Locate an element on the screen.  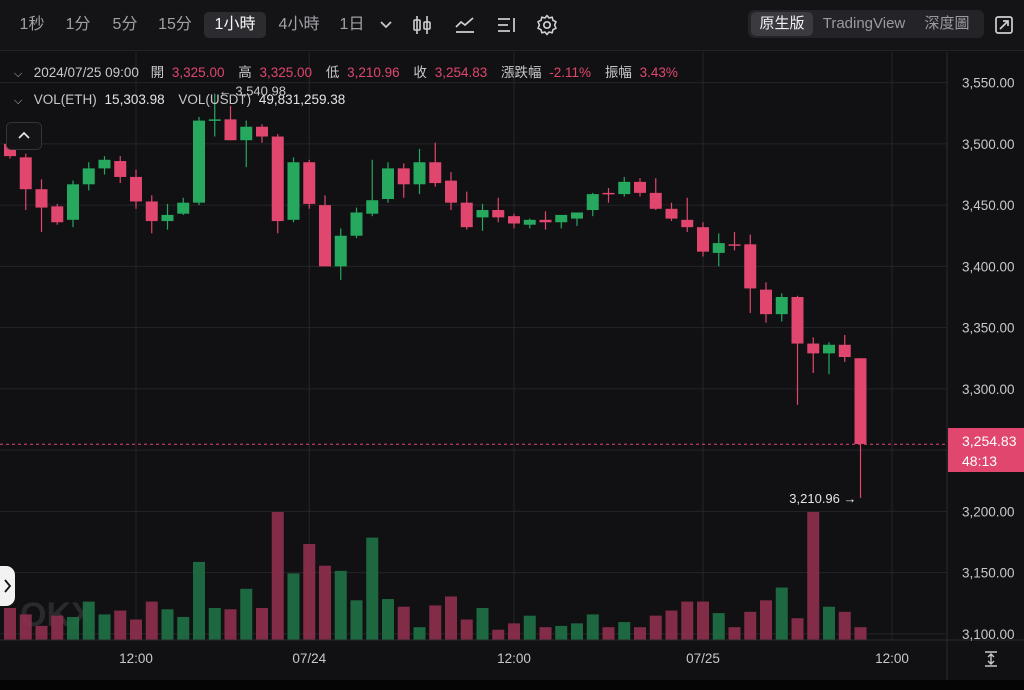
legend-close: 3,254.83 is located at coordinates (461, 72).